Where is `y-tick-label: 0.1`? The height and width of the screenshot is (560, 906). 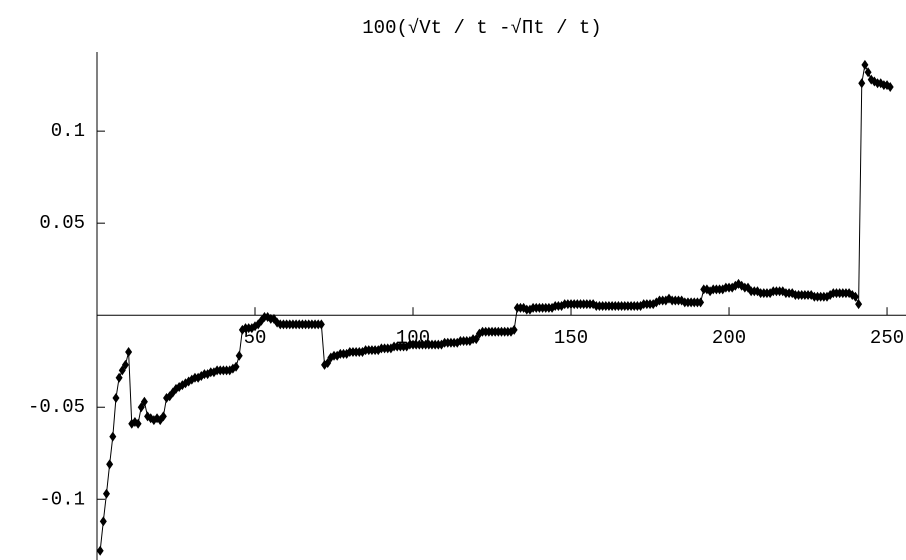 y-tick-label: 0.1 is located at coordinates (68, 131).